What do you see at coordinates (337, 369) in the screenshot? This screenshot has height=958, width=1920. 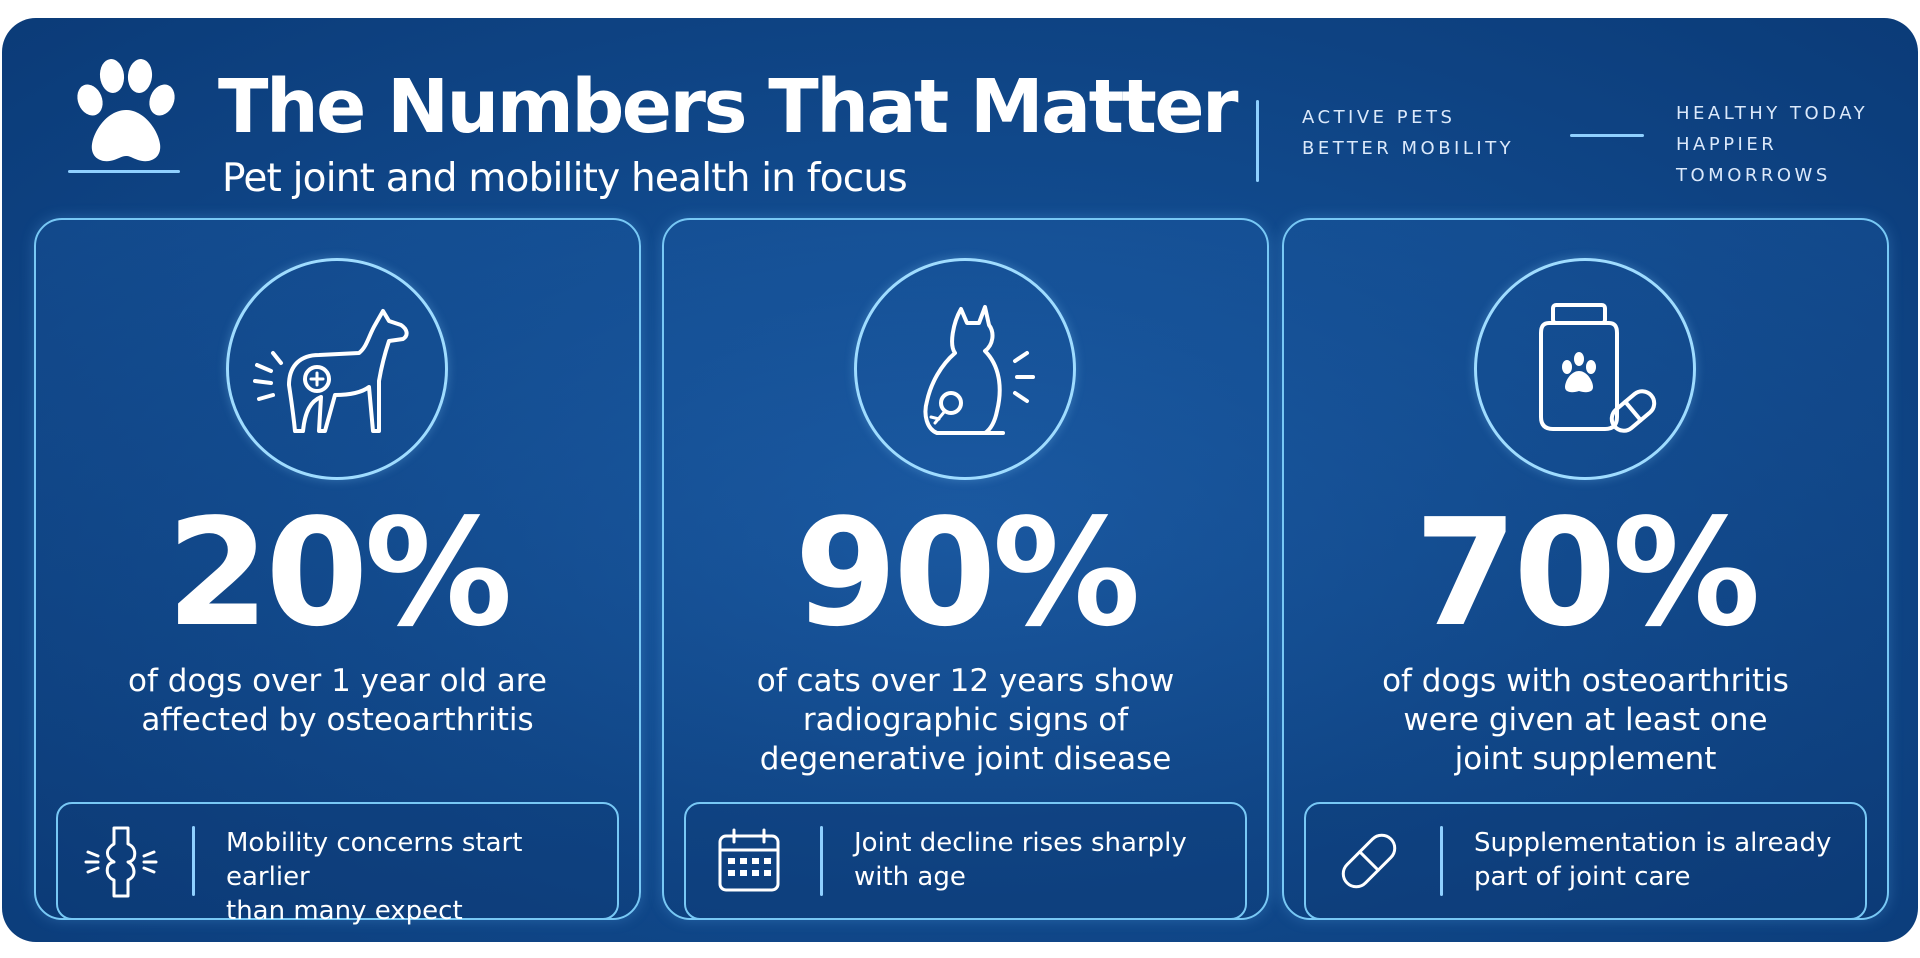 I see `dog-joint-icon` at bounding box center [337, 369].